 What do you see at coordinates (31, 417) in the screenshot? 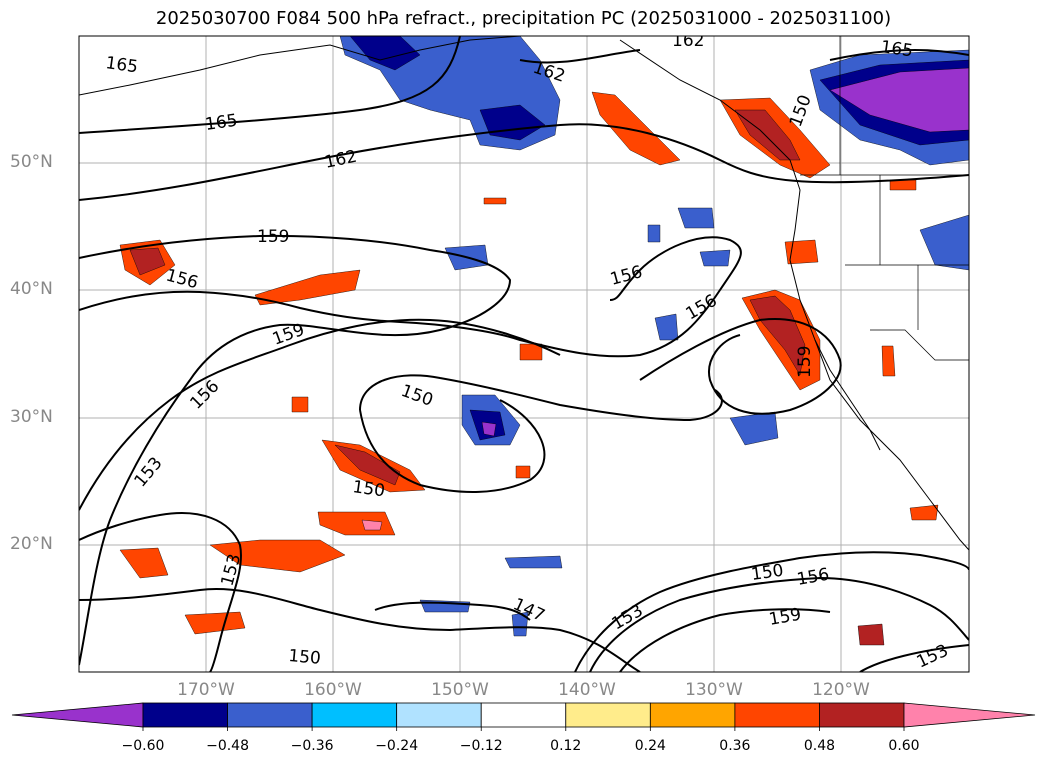
I see `lat-label-30: 30°N` at bounding box center [31, 417].